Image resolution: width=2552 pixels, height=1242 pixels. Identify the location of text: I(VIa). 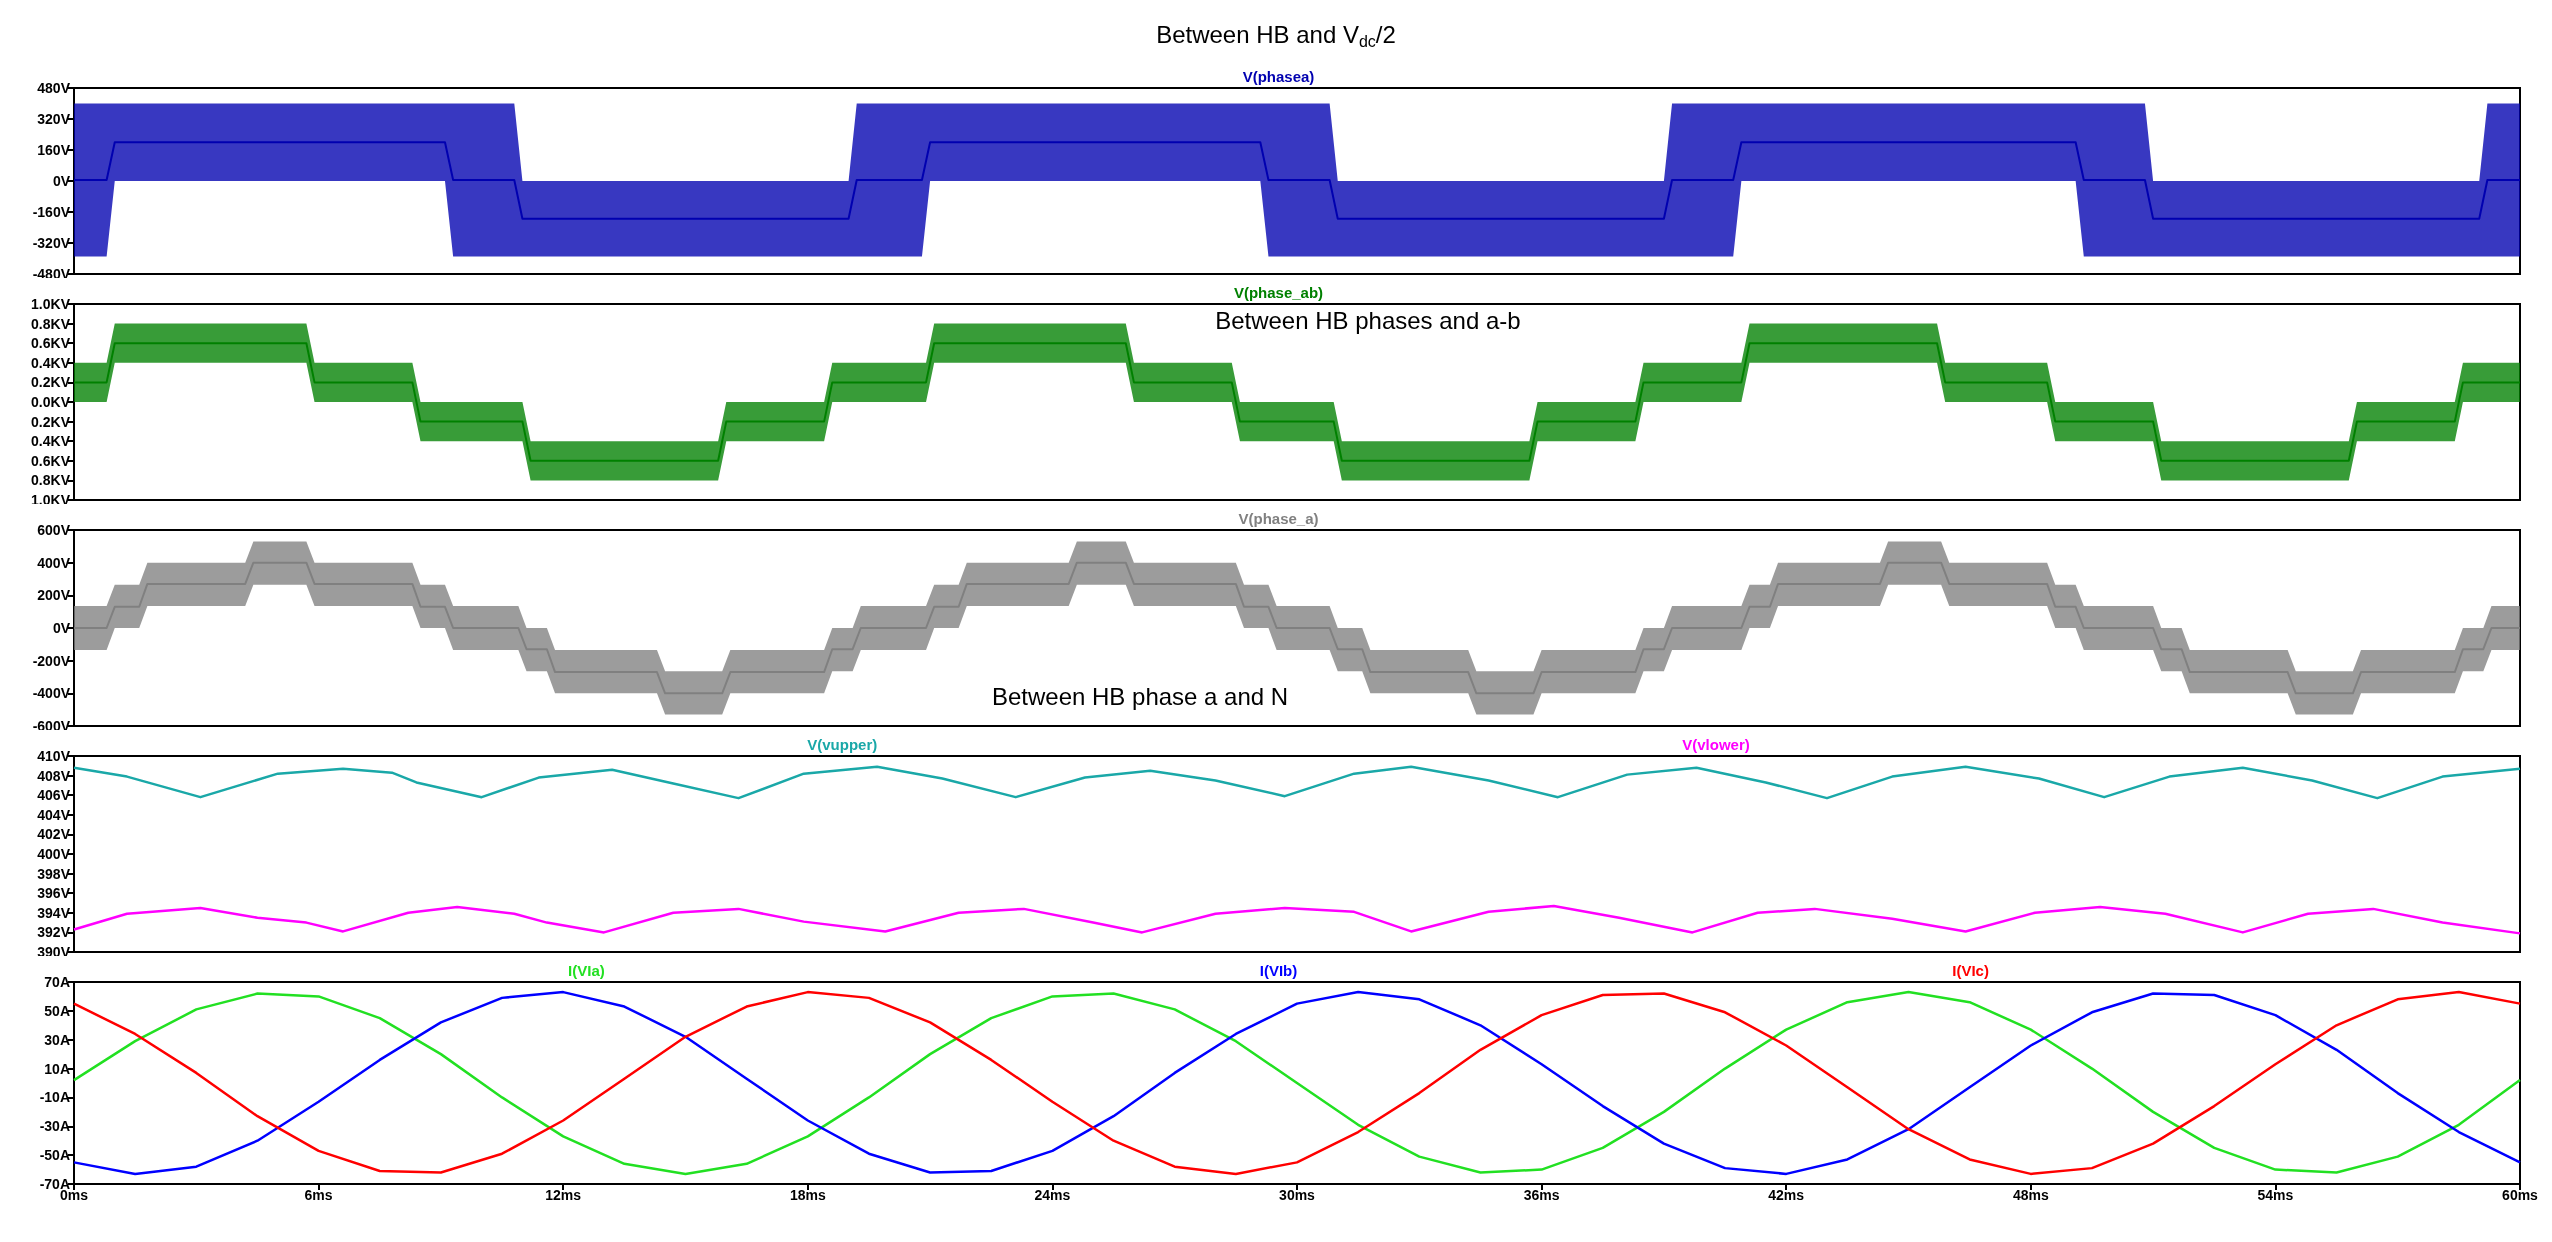
(586, 970).